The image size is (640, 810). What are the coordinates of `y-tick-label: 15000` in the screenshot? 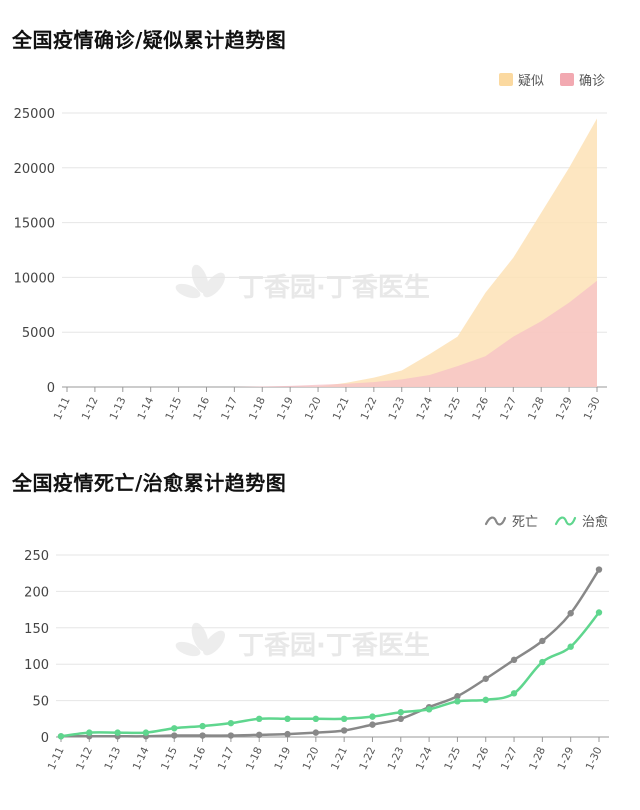 It's located at (34, 224).